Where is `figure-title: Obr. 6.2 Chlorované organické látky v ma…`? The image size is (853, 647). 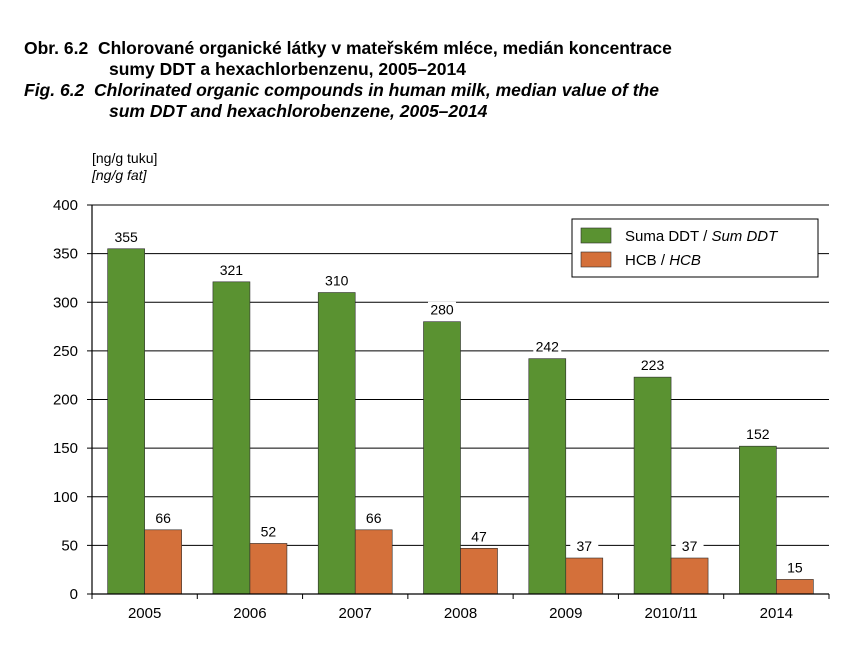 figure-title: Obr. 6.2 Chlorované organické látky v ma… is located at coordinates (434, 80).